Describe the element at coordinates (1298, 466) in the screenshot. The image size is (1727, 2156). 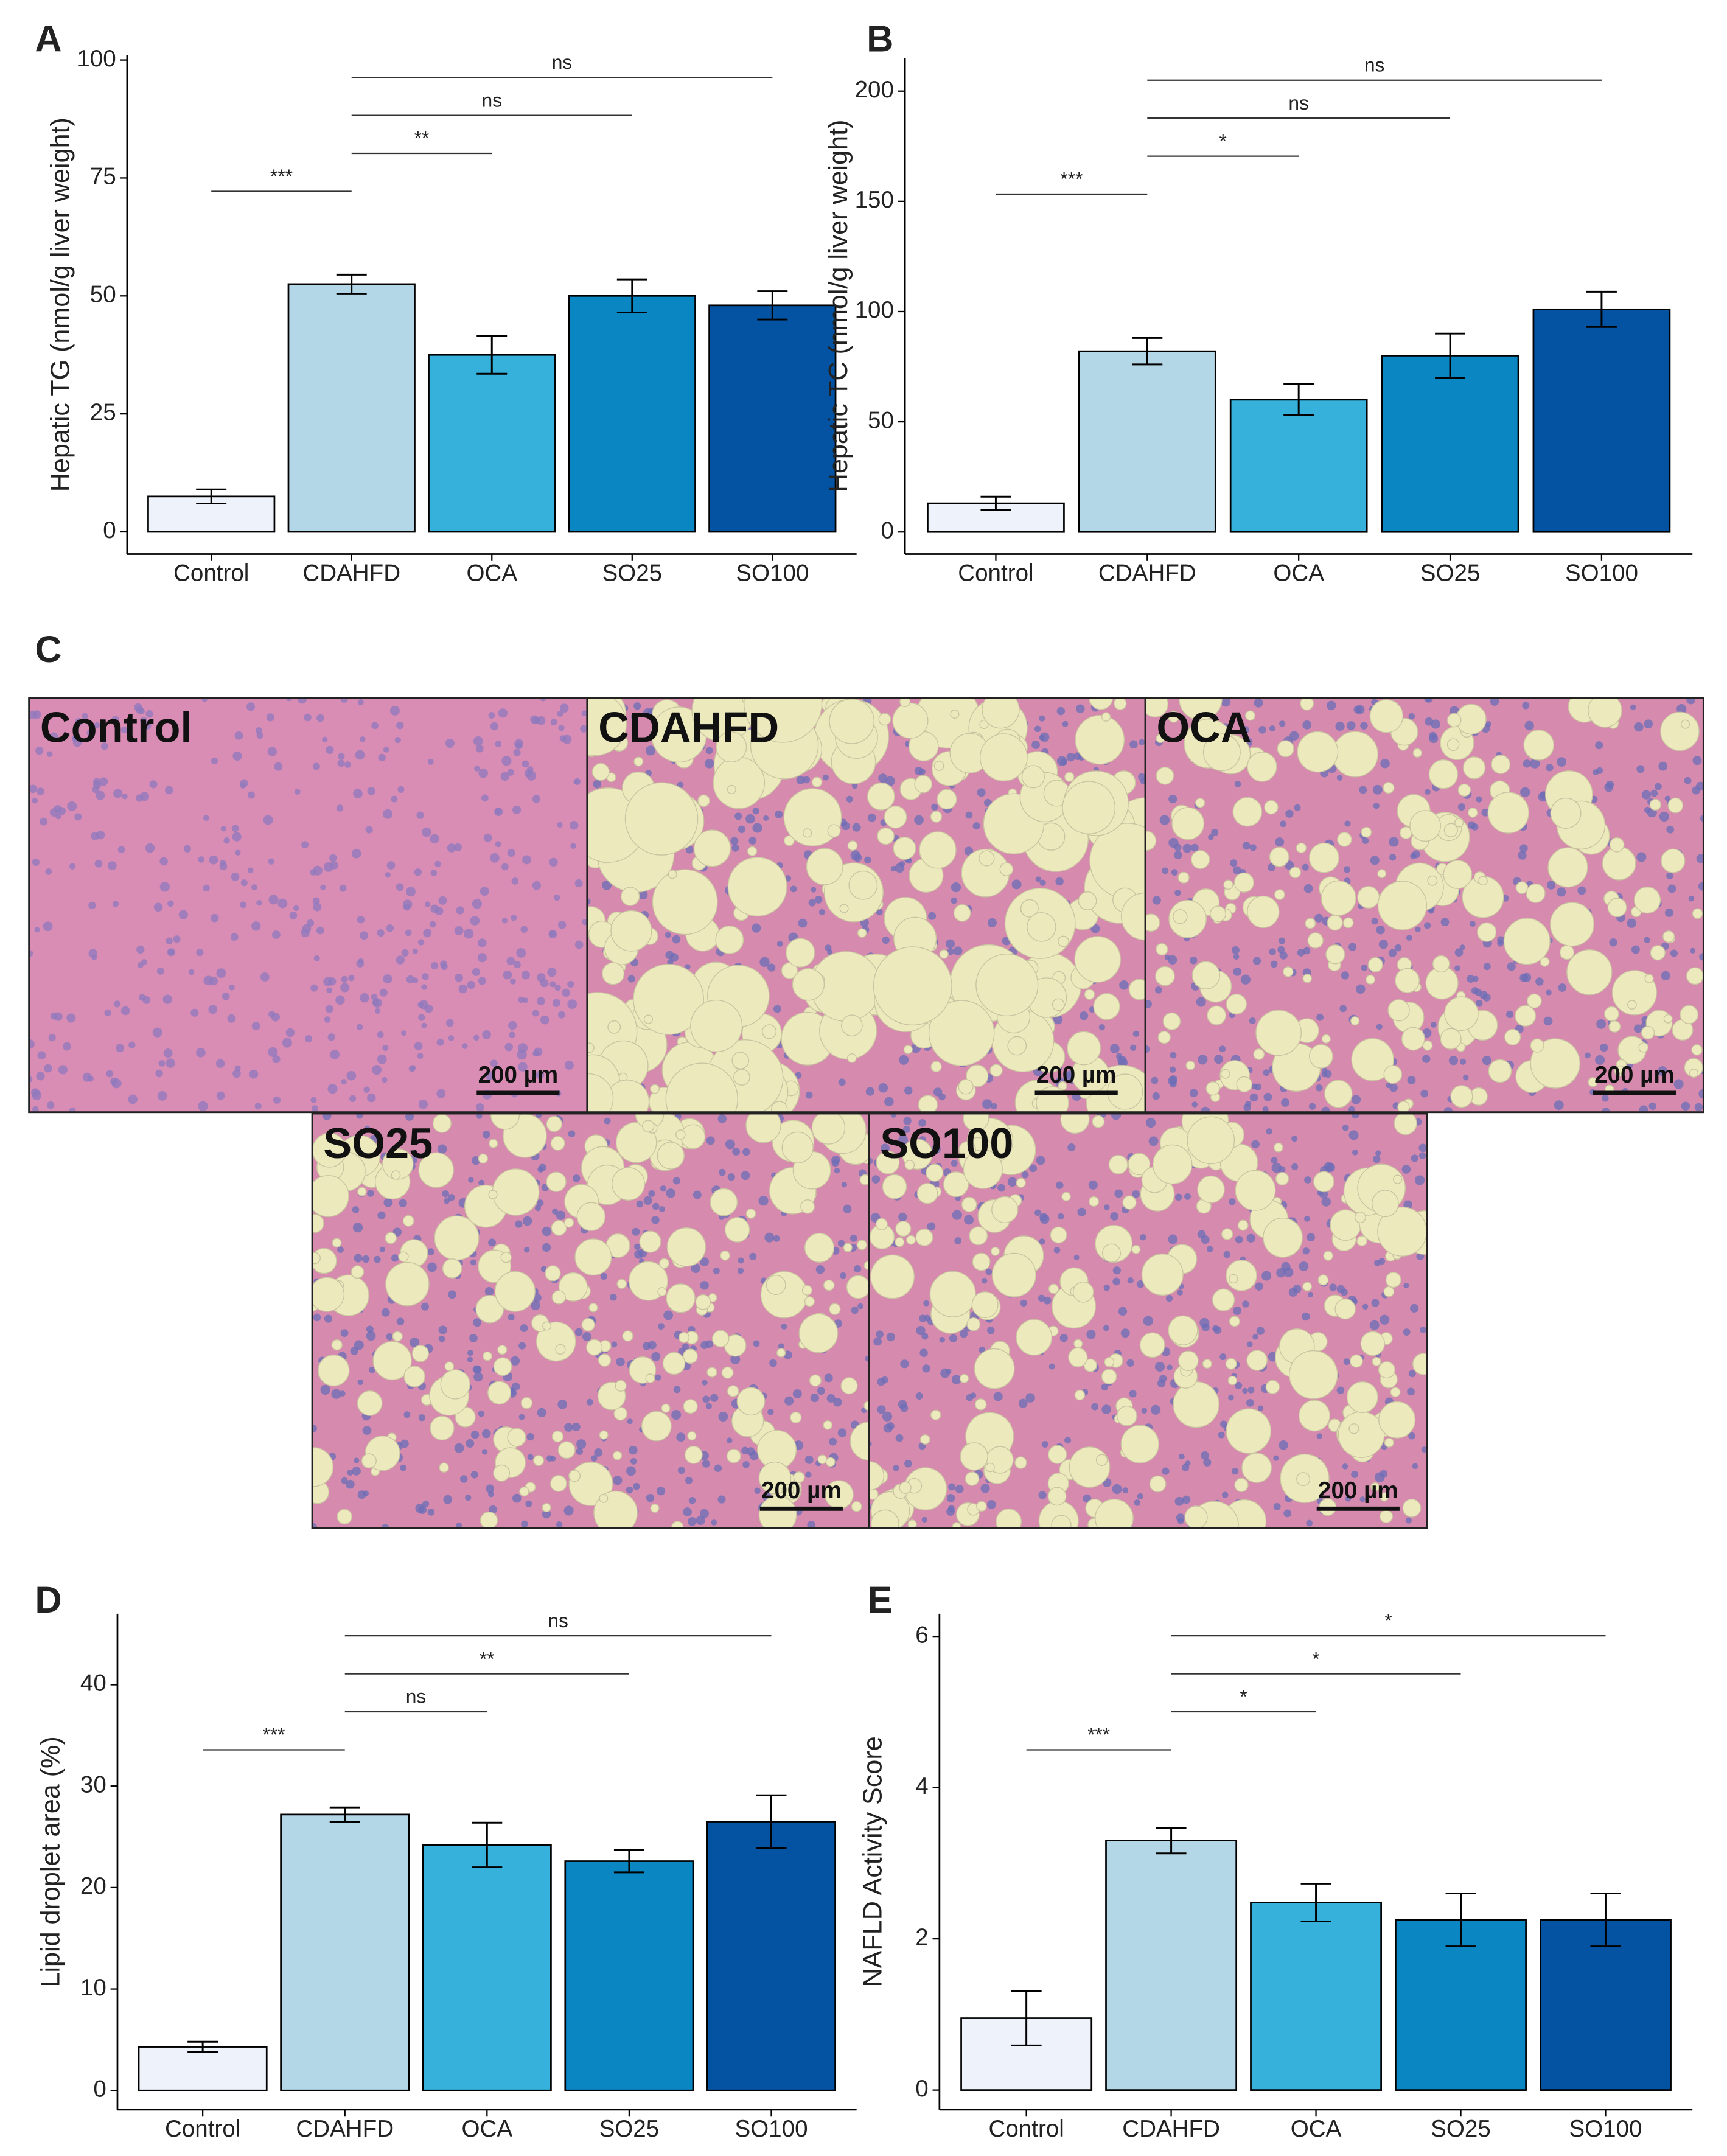
I see `bar` at that location.